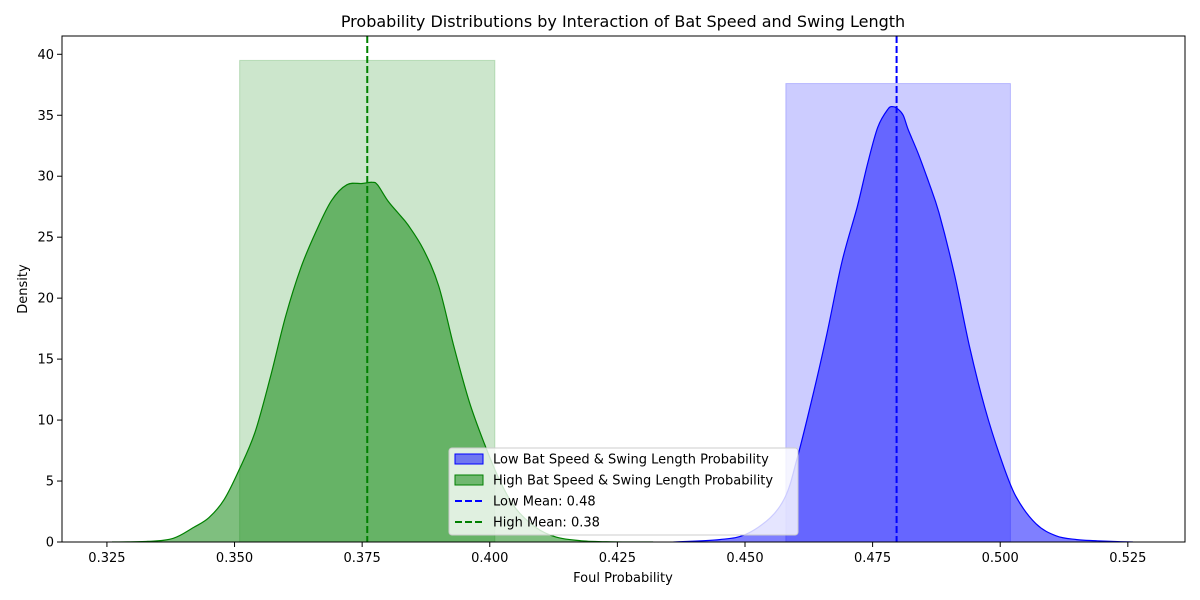 This screenshot has height=600, width=1200. Describe the element at coordinates (45, 360) in the screenshot. I see `y-tick-label: 15` at that location.